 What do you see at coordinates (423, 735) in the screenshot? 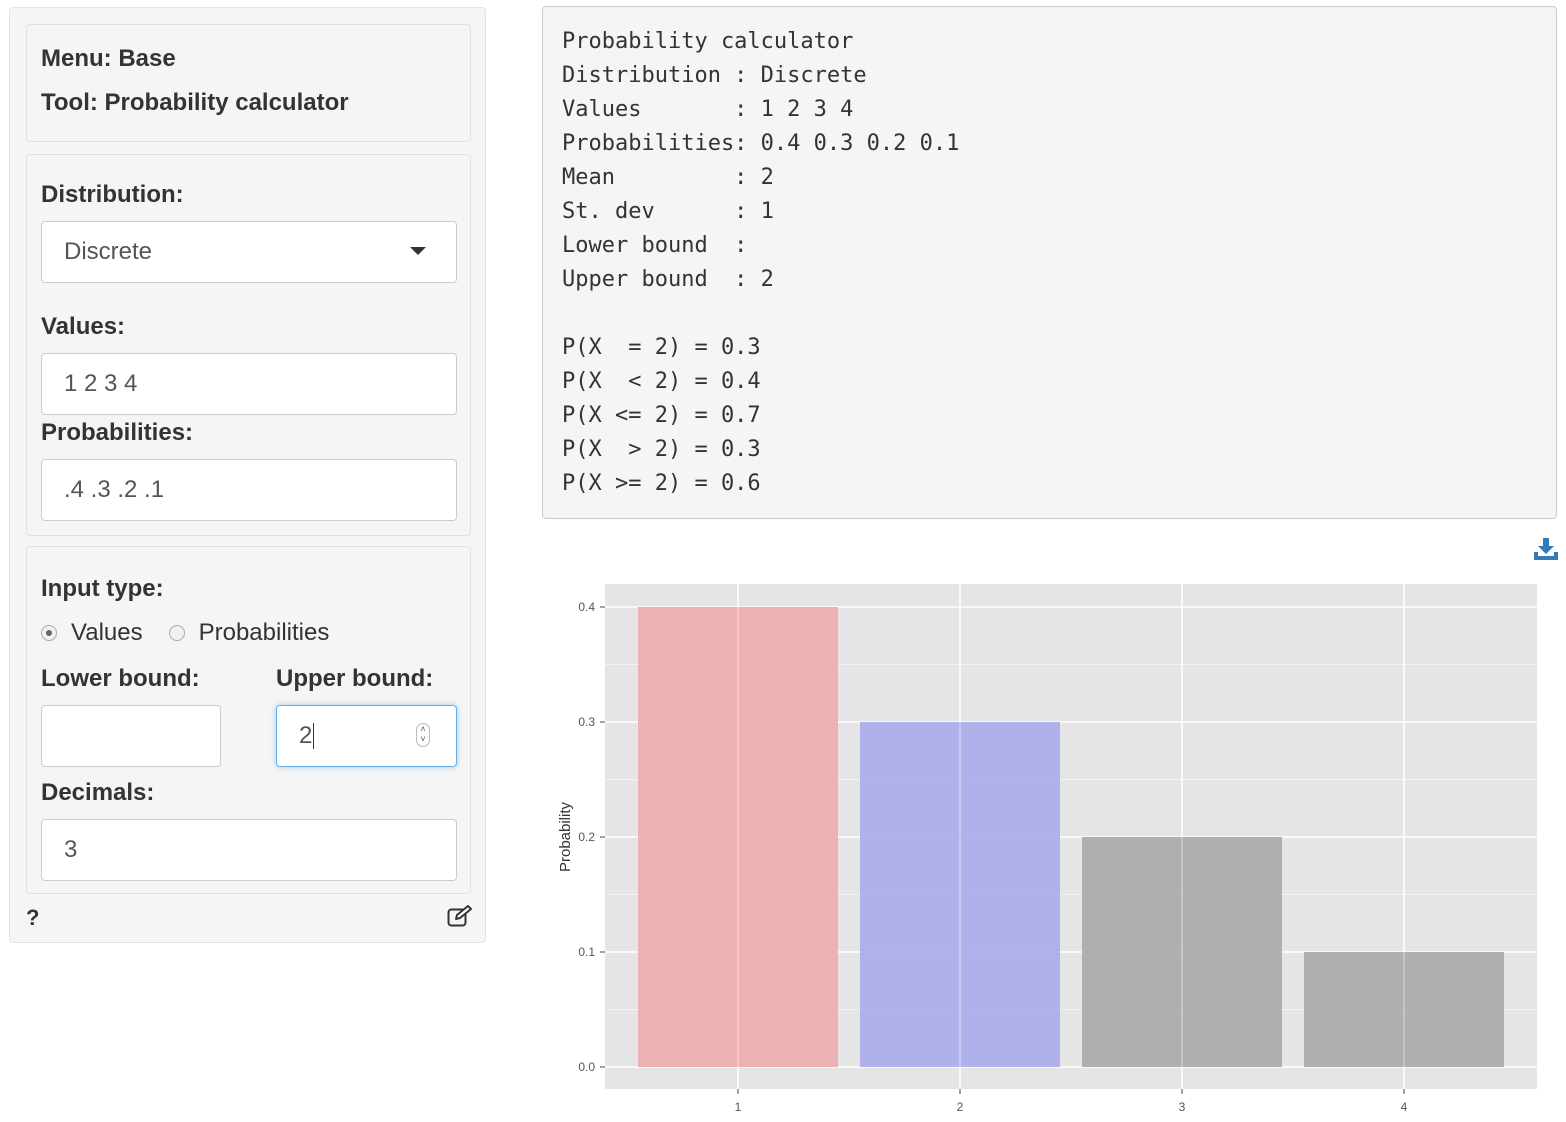
I see `spinner-icon: ˄ ˅` at bounding box center [423, 735].